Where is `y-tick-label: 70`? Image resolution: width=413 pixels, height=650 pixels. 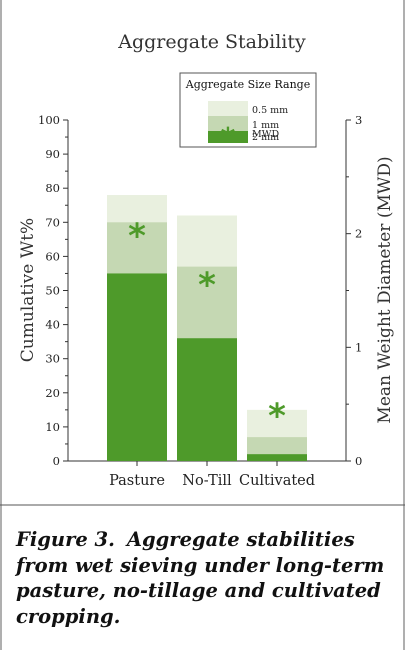
y-tick-label: 70 is located at coordinates (52, 222).